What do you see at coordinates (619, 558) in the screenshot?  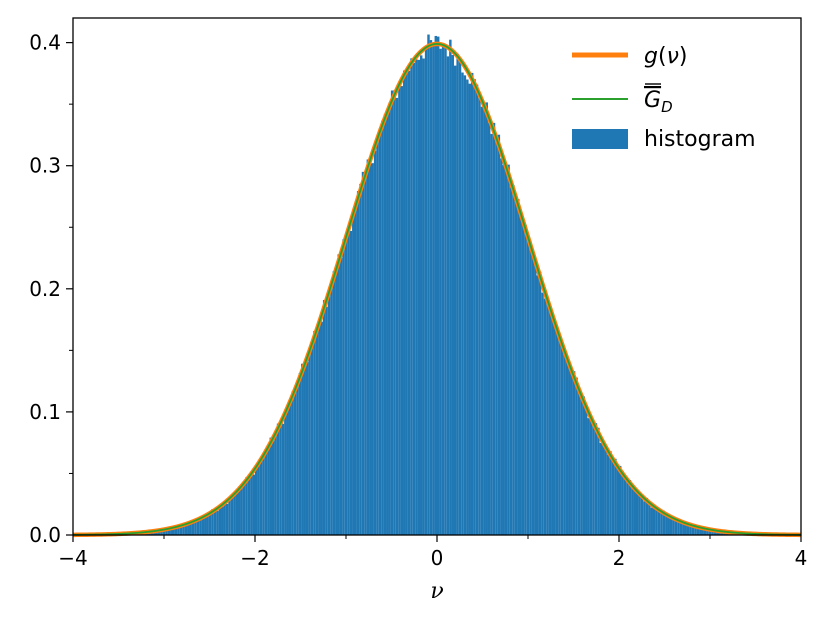 I see `x-tick-label: 2` at bounding box center [619, 558].